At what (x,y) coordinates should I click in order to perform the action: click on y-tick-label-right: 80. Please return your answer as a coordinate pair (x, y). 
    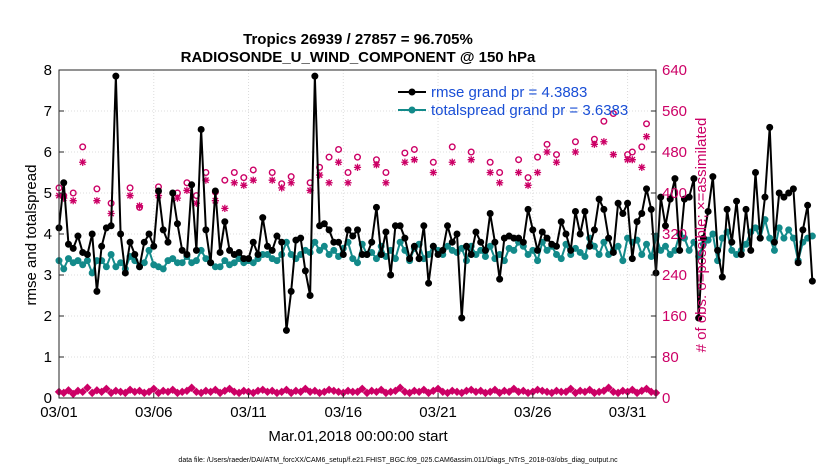
    Looking at the image, I should click on (670, 357).